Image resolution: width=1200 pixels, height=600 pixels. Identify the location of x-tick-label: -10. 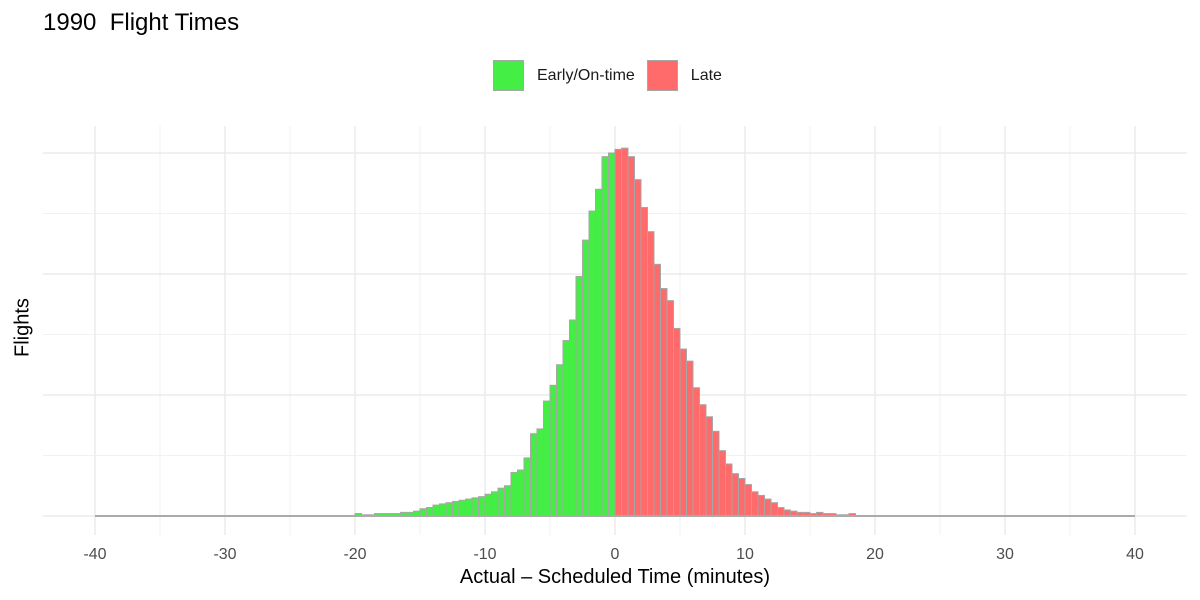
(484, 554).